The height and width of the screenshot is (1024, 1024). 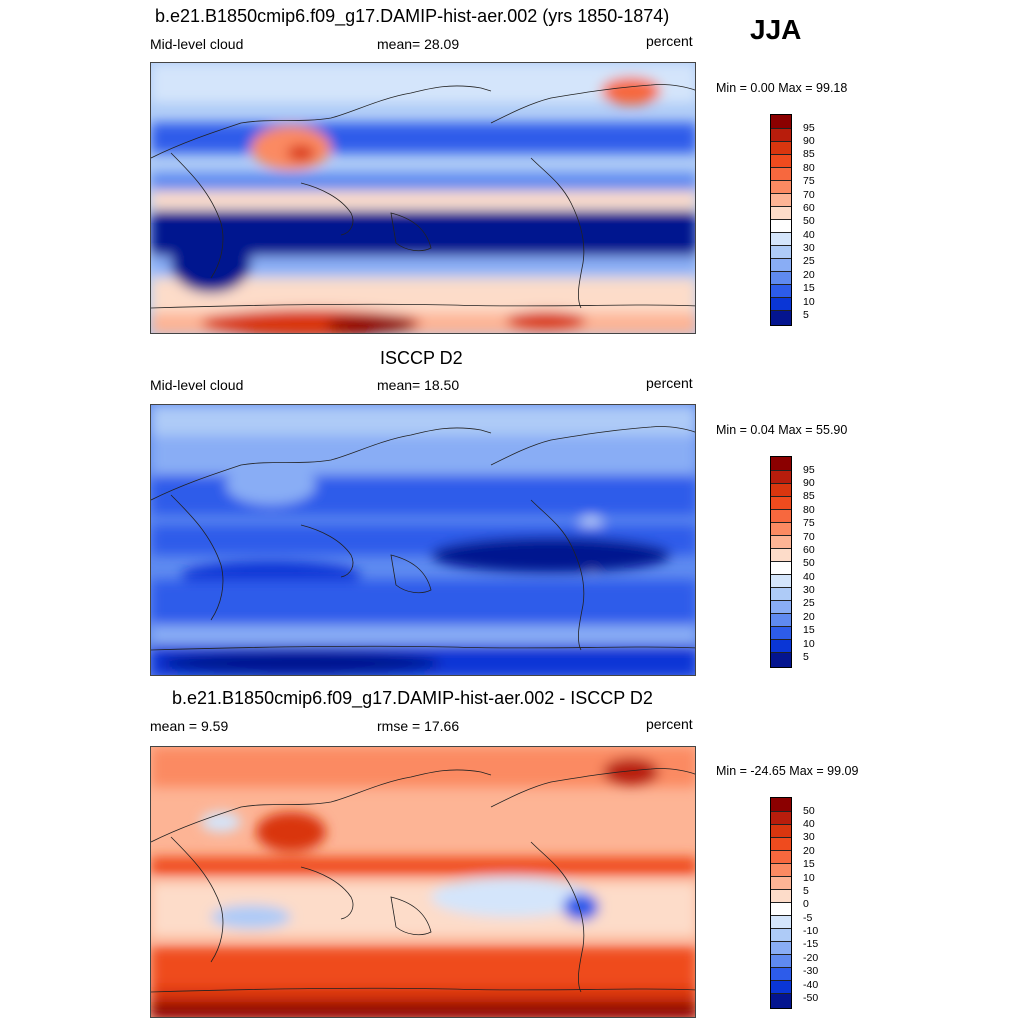 I want to click on colorbar-tick-label: -50, so click(x=811, y=998).